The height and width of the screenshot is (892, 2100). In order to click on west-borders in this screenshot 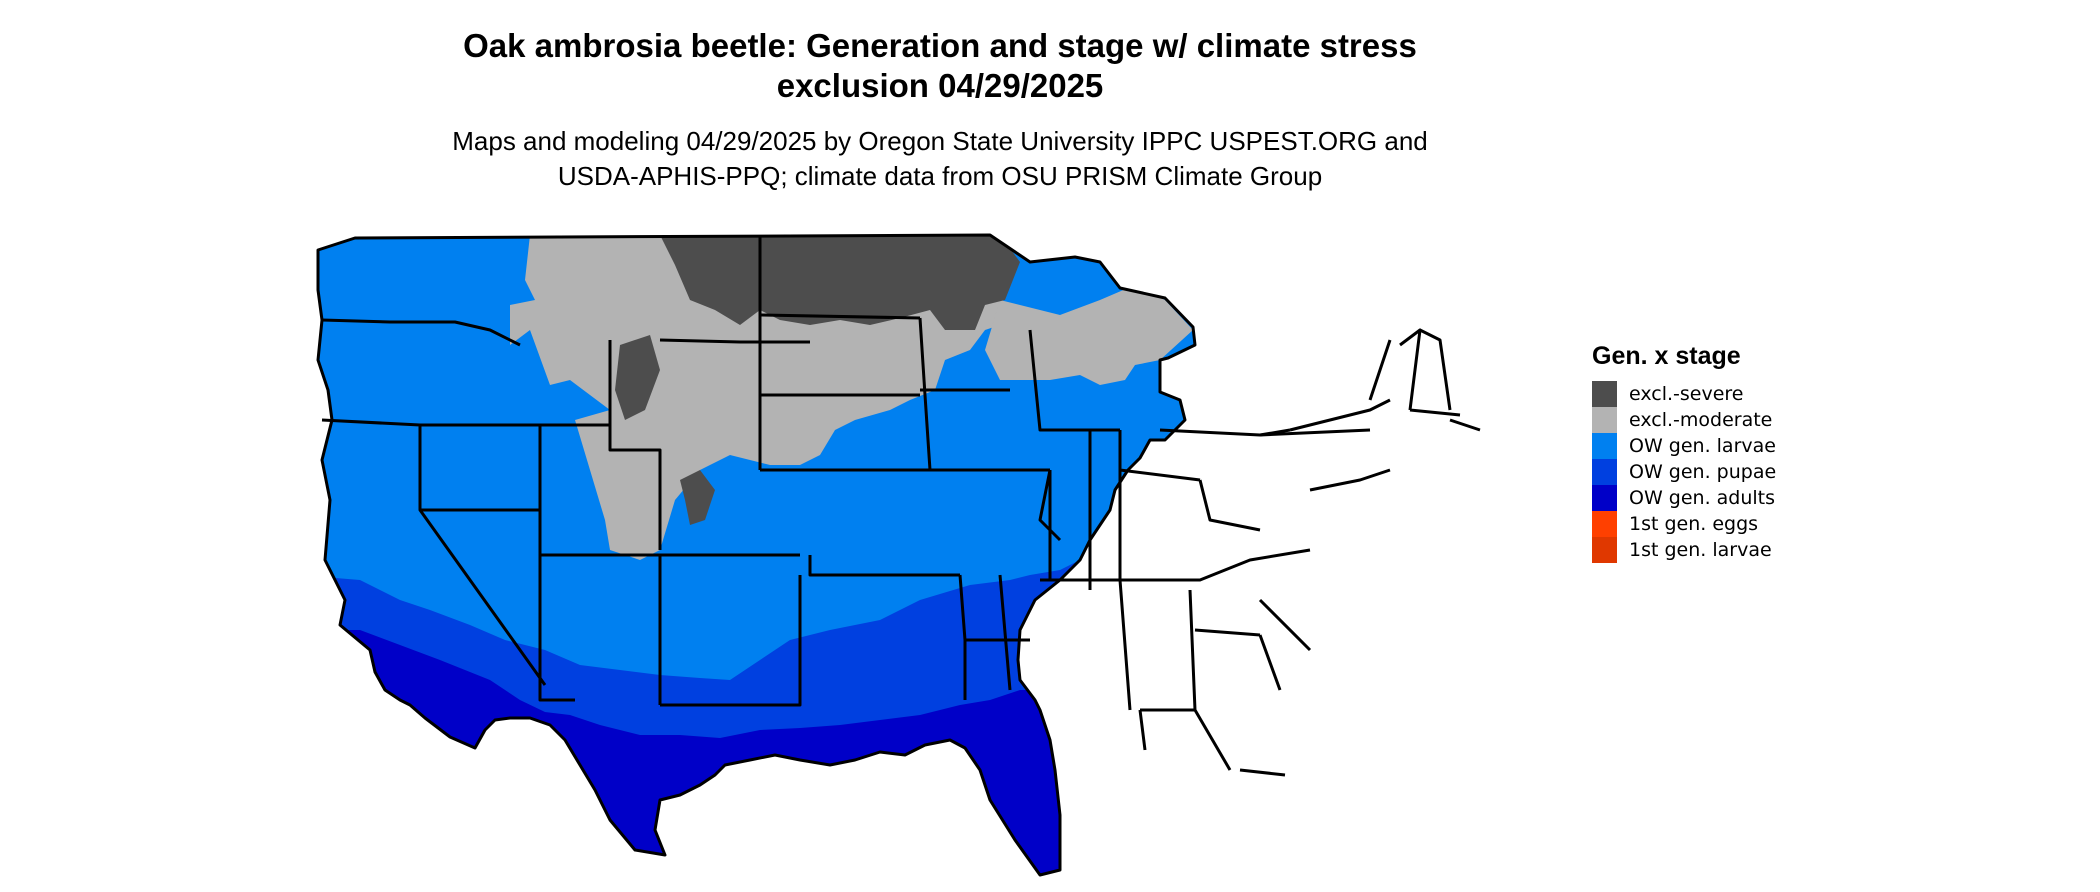, I will do `click(565, 512)`.